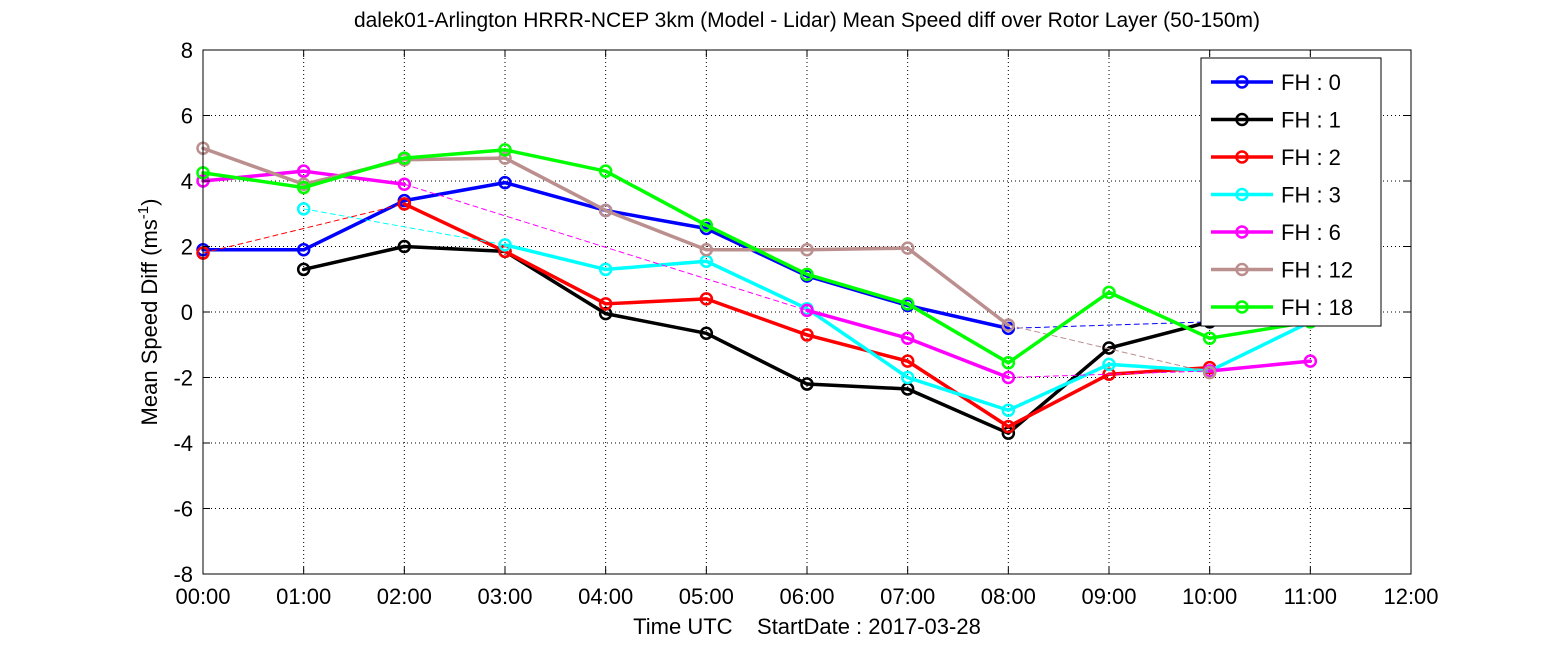 The image size is (1559, 656). I want to click on y-axis-label: Mean Speed Diff (ms-1), so click(148, 312).